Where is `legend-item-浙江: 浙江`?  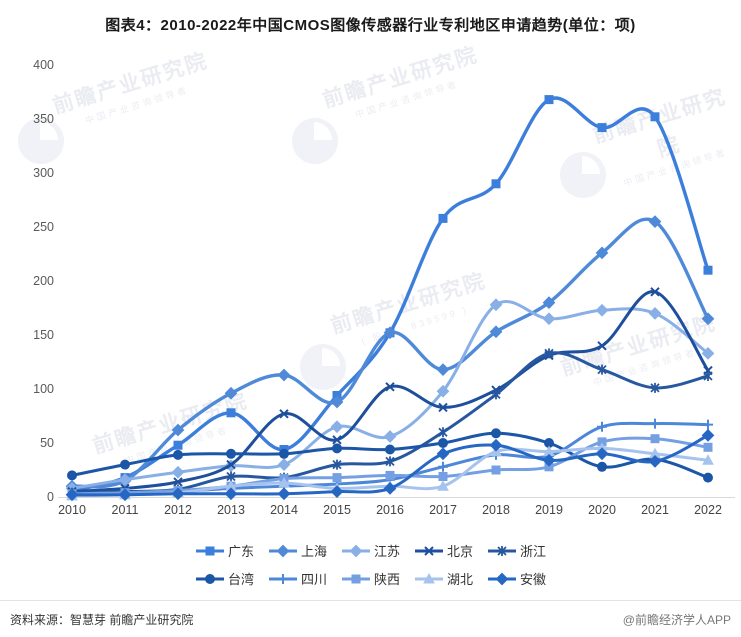 legend-item-浙江: 浙江 is located at coordinates (516, 550).